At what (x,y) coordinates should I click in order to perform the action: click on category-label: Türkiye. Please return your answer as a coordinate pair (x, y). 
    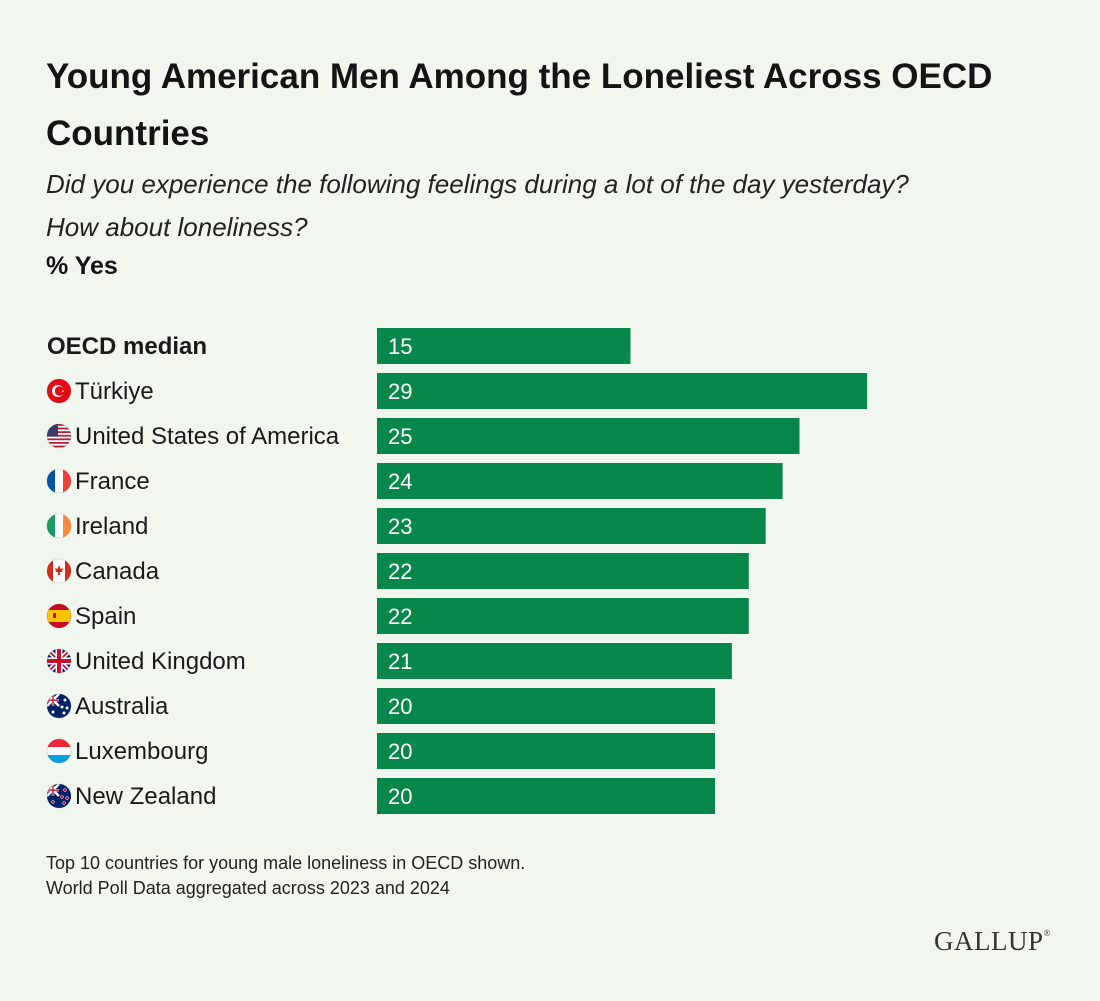
    Looking at the image, I should click on (114, 391).